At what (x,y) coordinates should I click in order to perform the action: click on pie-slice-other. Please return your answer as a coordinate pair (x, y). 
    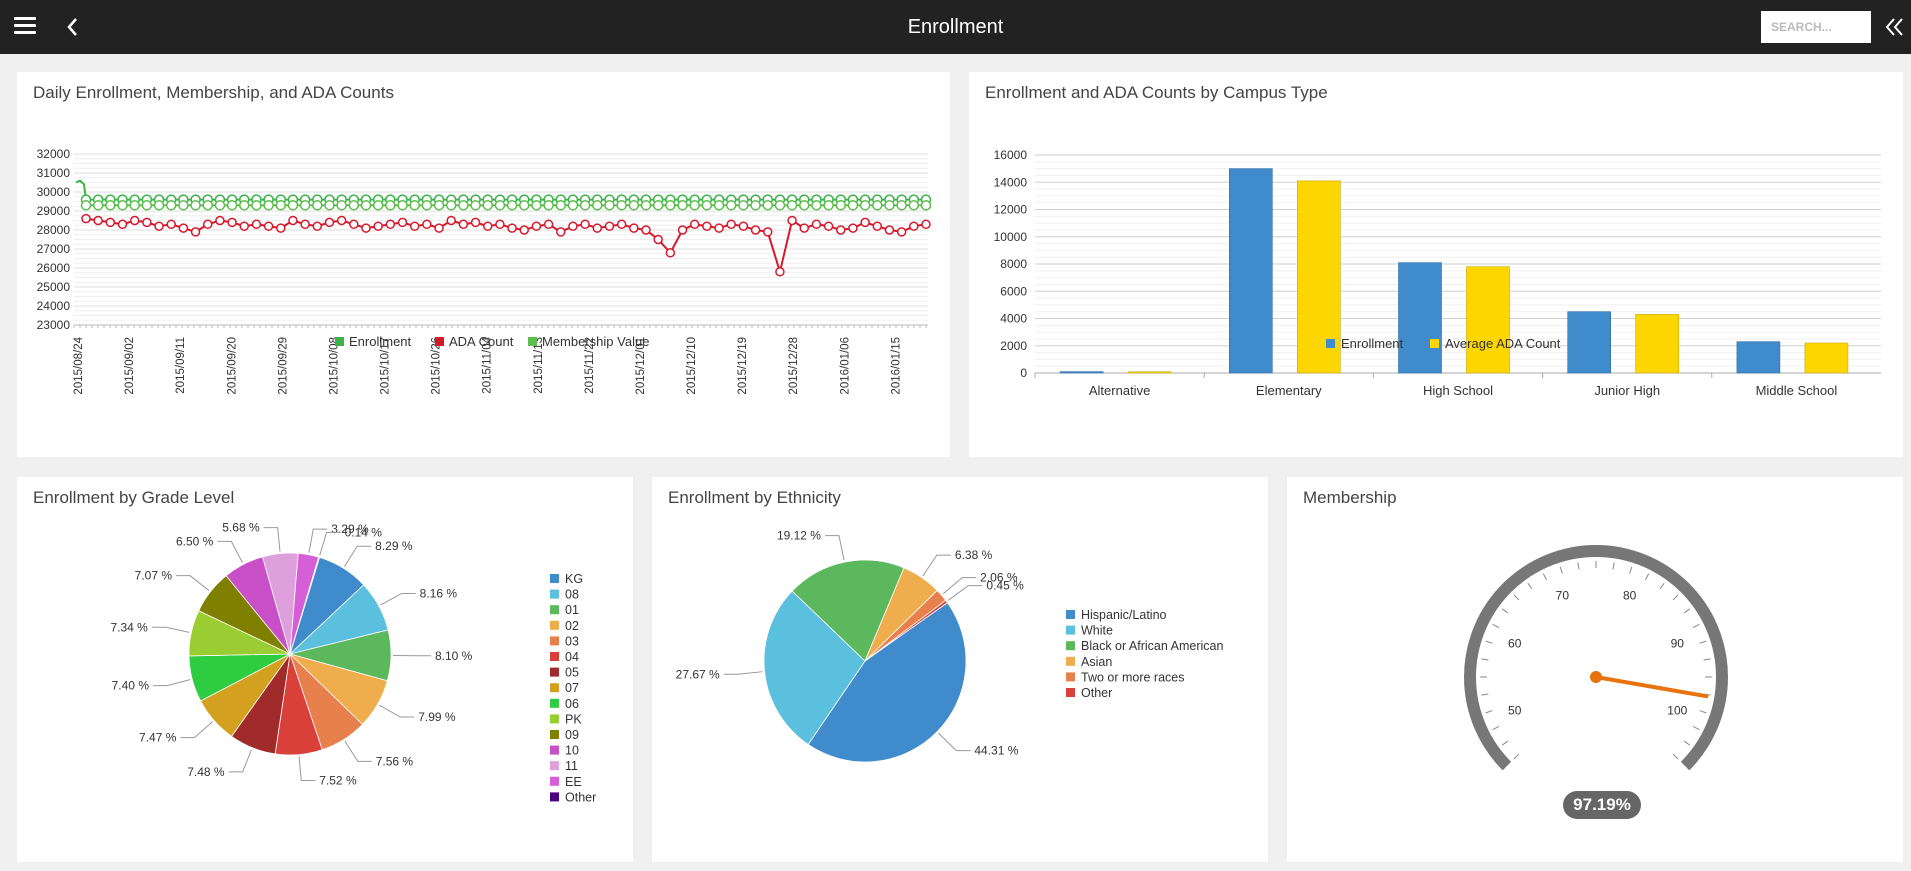
    Looking at the image, I should click on (305, 605).